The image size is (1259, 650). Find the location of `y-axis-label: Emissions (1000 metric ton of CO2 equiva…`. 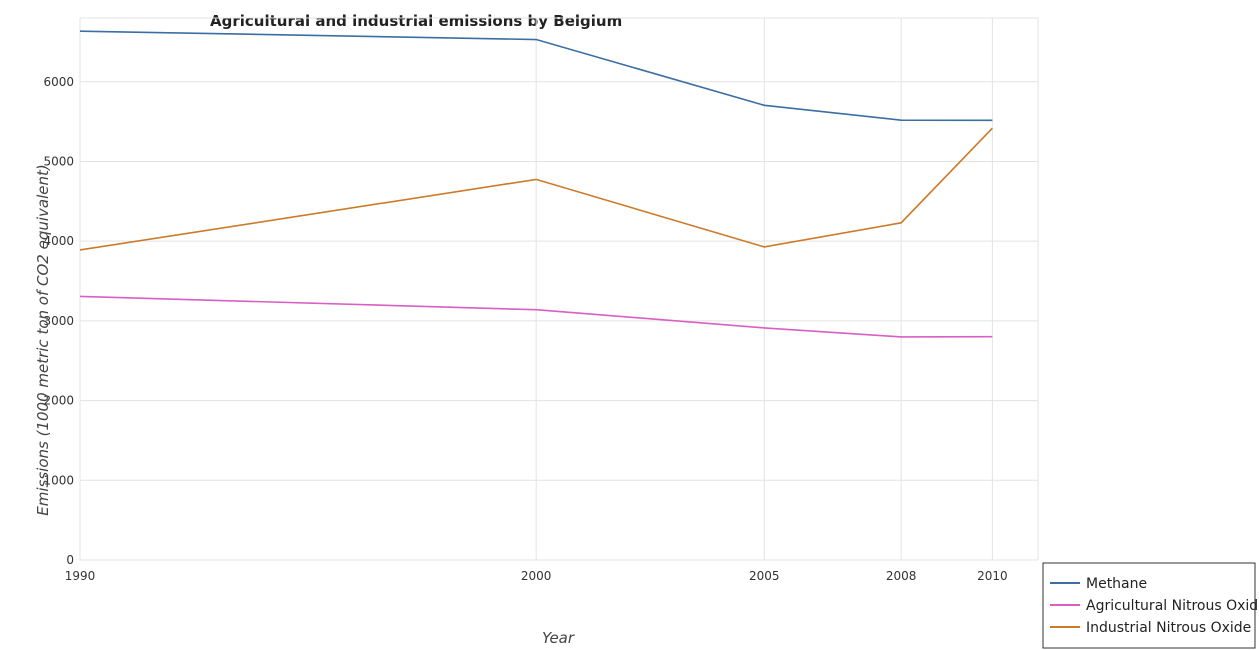

y-axis-label: Emissions (1000 metric ton of CO2 equiva… is located at coordinates (43, 339).